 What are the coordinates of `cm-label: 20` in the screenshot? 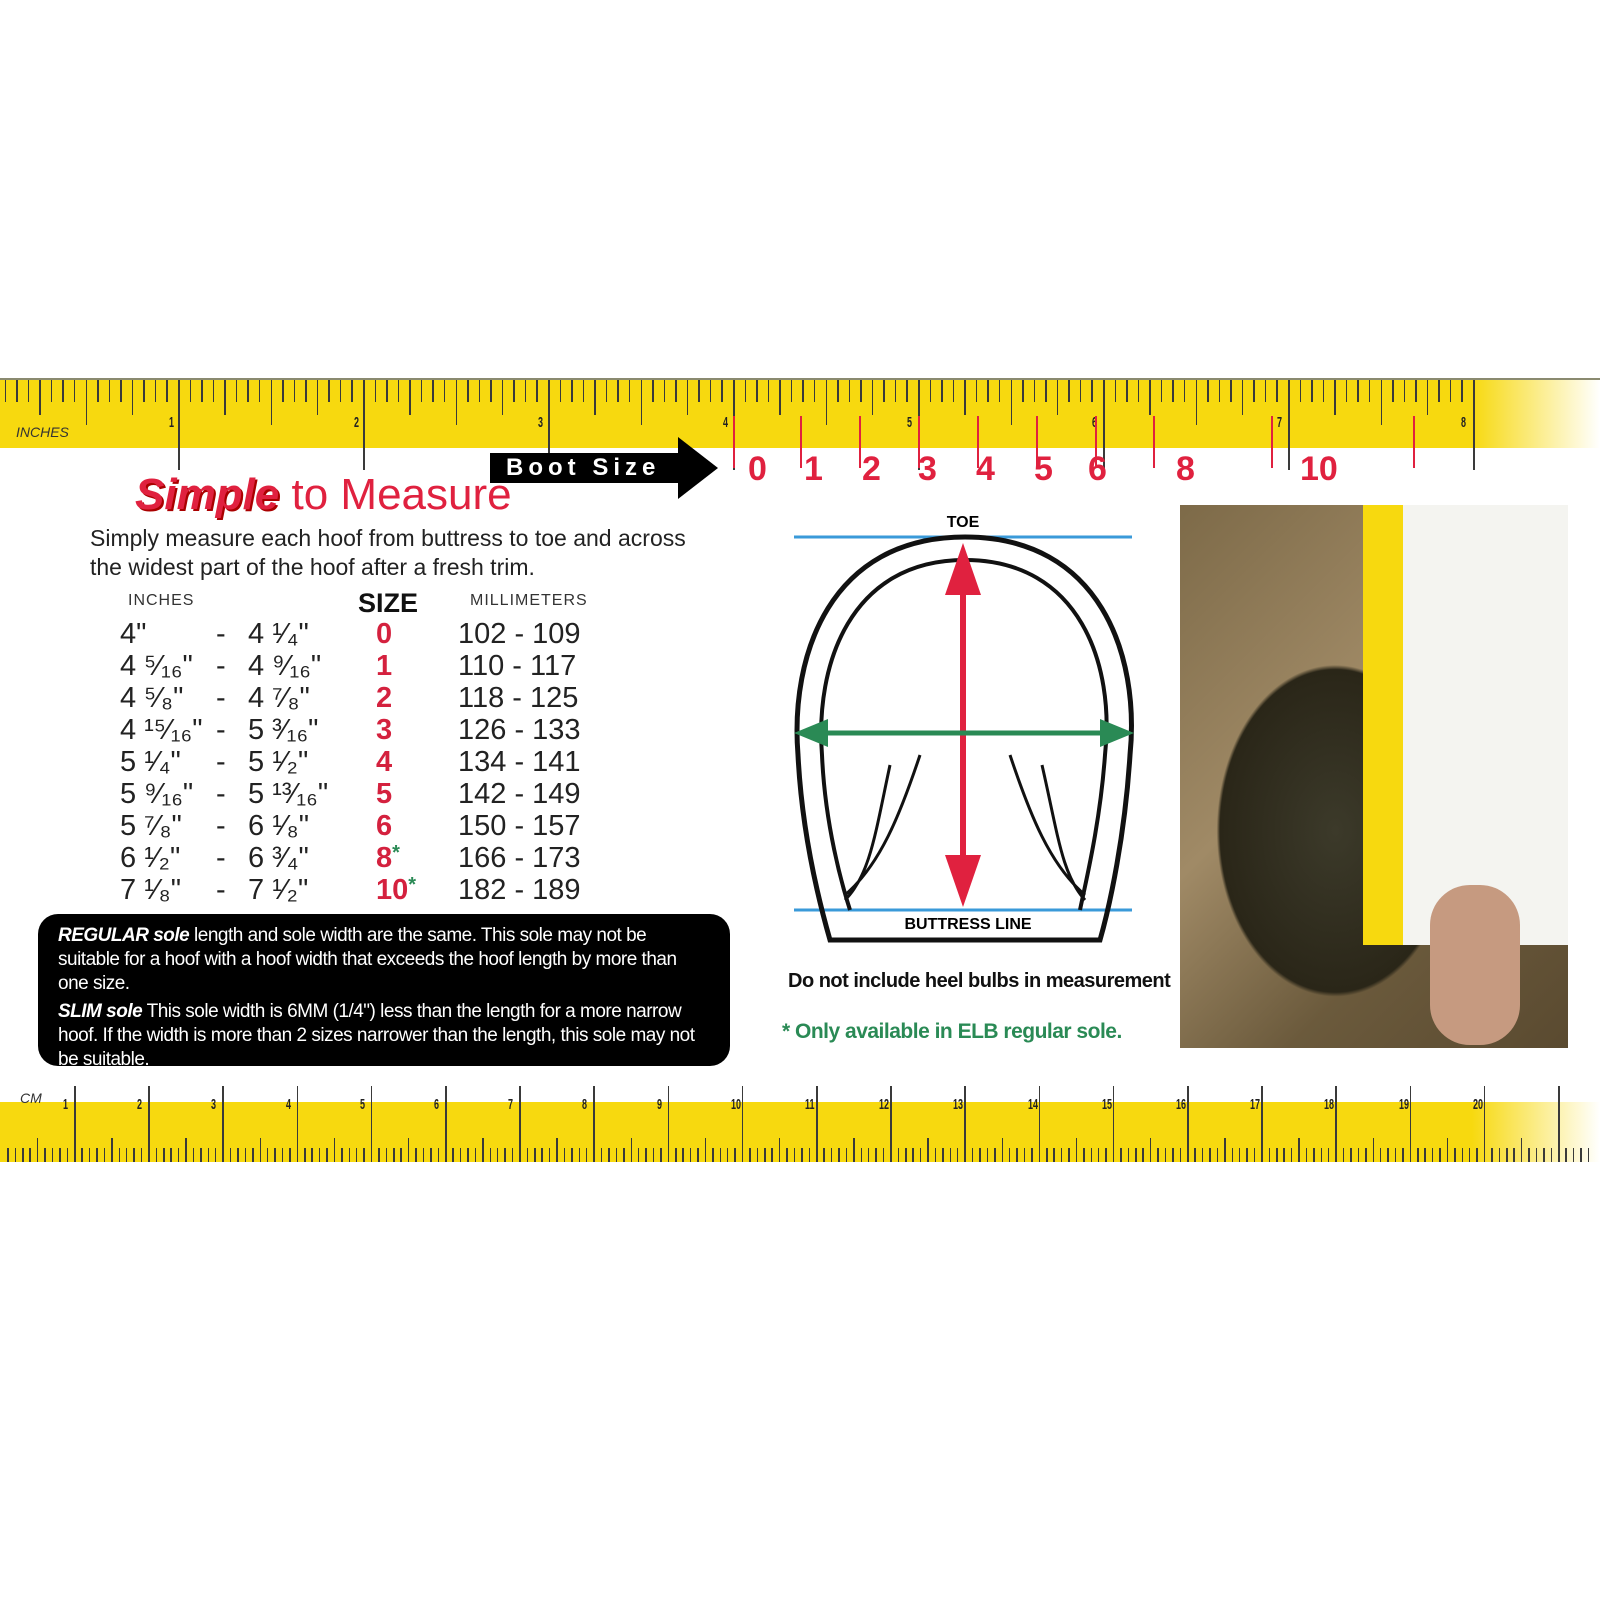 It's located at (1477, 1104).